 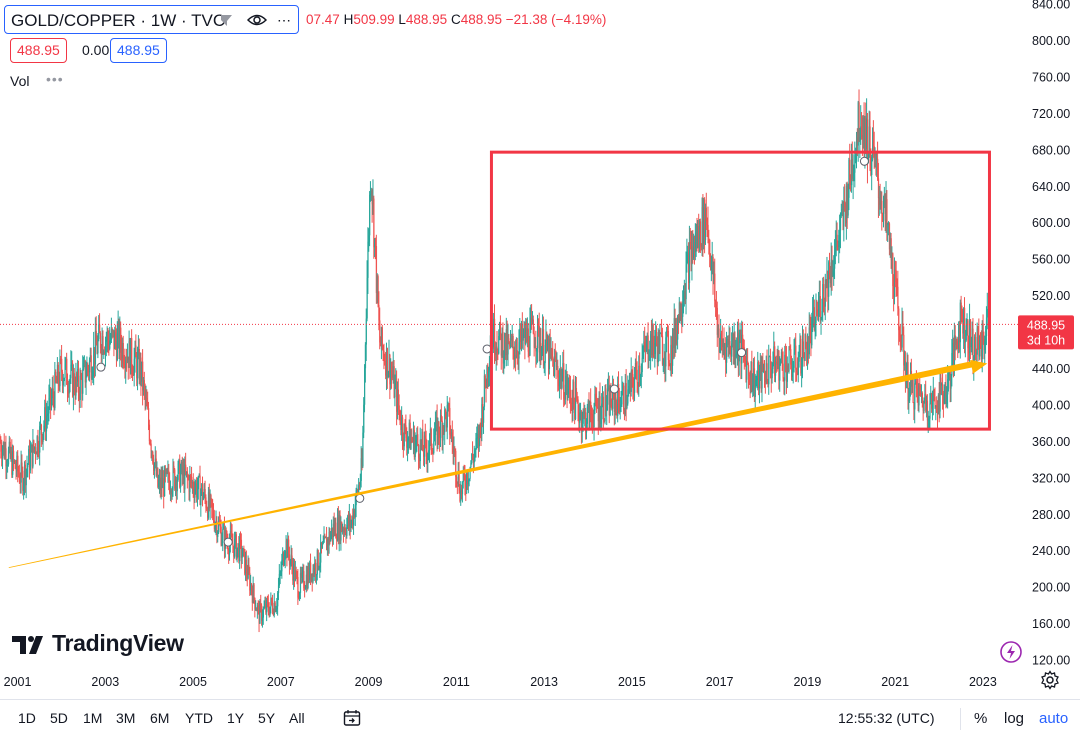 I want to click on ask-price-button: 488.95, so click(x=138, y=50).